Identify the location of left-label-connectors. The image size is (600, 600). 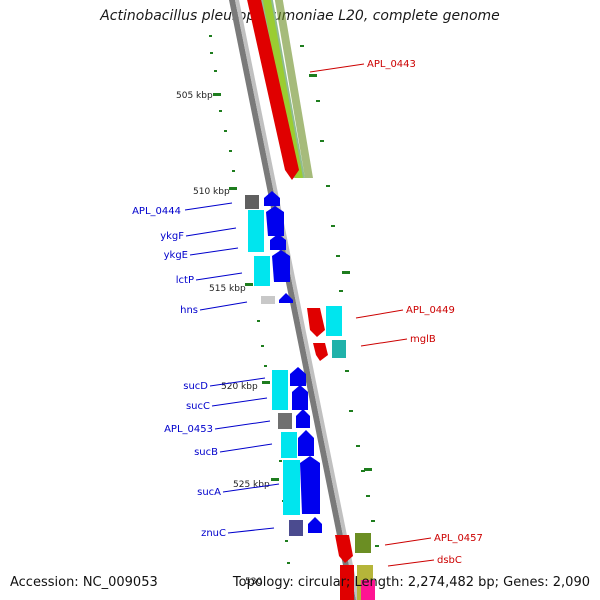
(232, 368).